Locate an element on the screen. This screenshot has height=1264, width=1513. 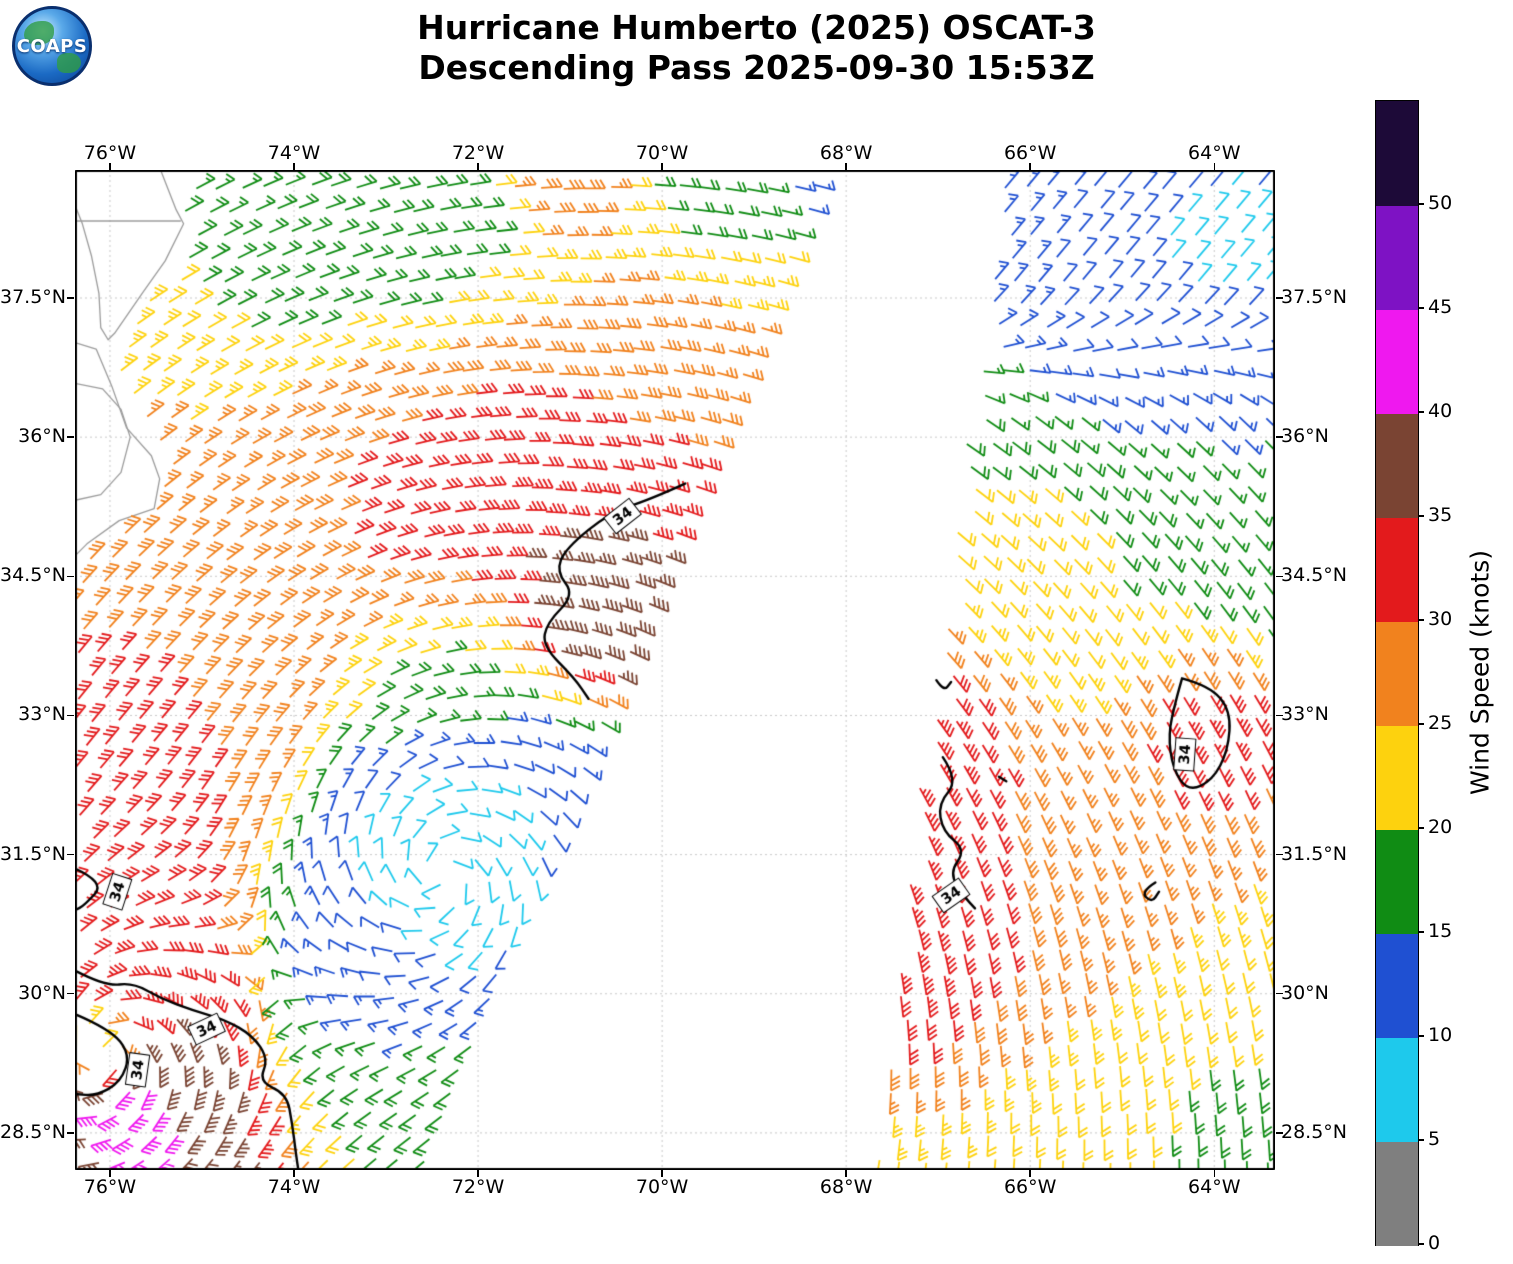
x-tick-label-bottom: 72°W is located at coordinates (478, 1187).